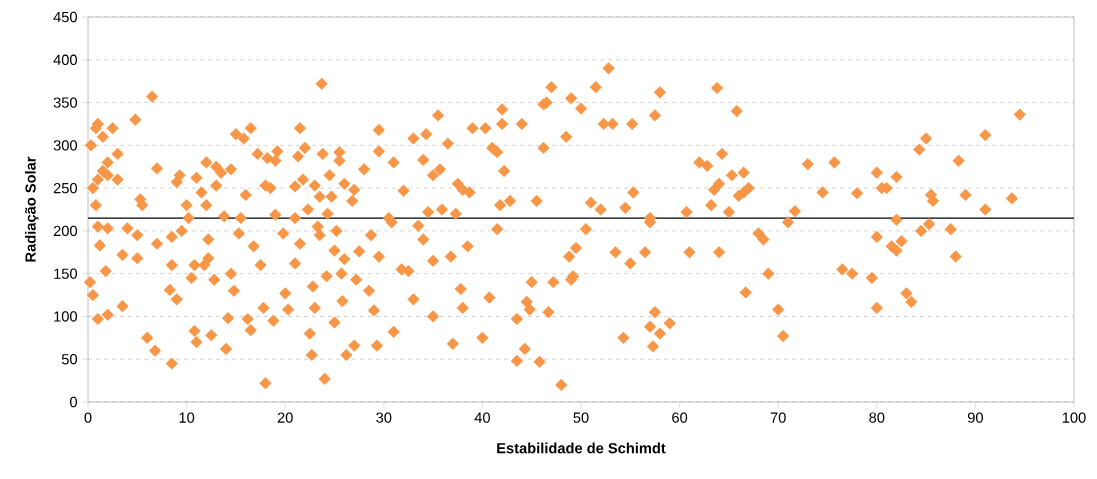  What do you see at coordinates (1074, 417) in the screenshot?
I see `x-tick-label: 100` at bounding box center [1074, 417].